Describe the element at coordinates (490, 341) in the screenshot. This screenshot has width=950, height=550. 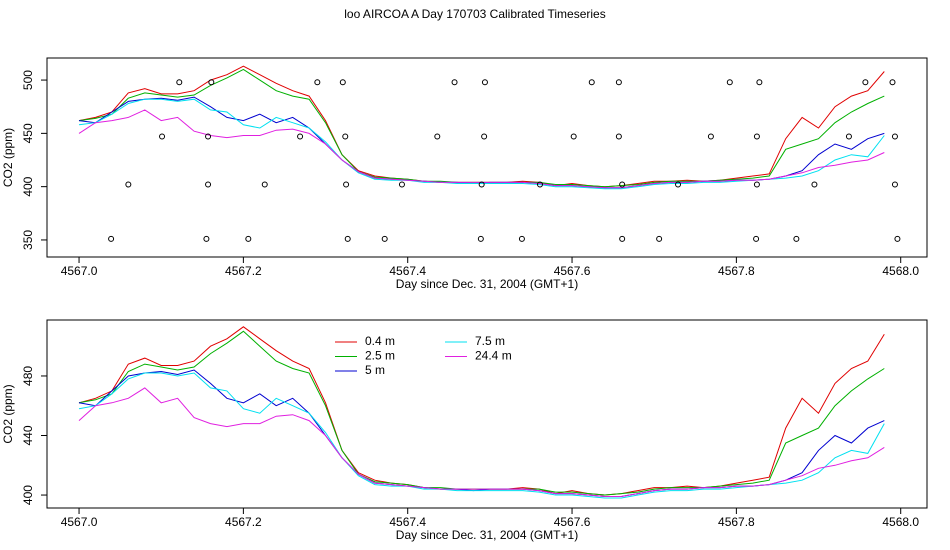
I see `legend-label: 7.5 m` at that location.